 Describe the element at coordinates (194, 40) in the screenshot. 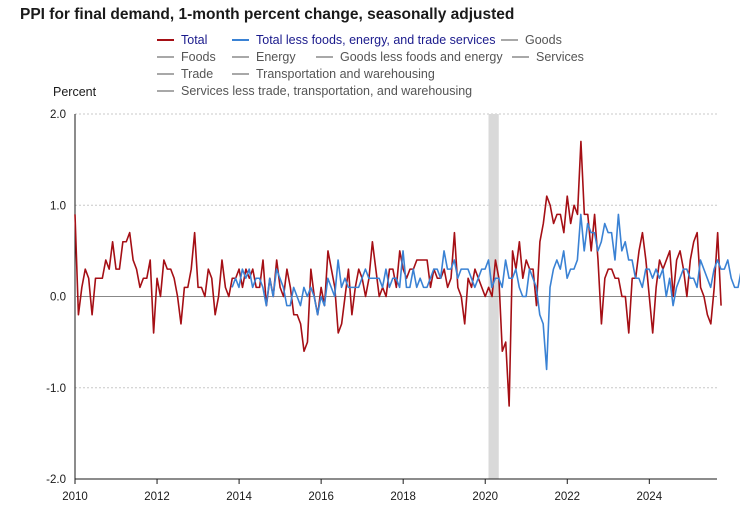

I see `legend-label: Total` at that location.